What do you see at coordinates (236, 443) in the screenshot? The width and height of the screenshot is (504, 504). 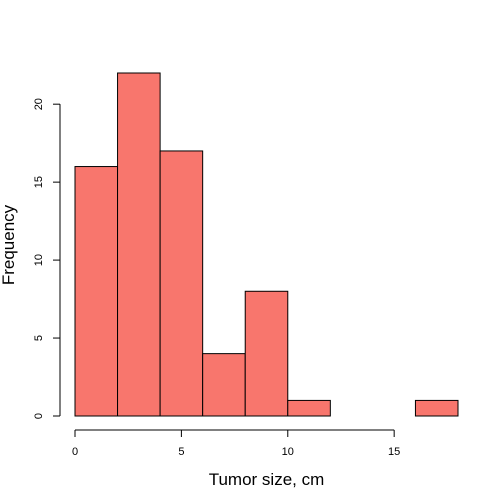 I see `x-axis: 0 5 10 15` at bounding box center [236, 443].